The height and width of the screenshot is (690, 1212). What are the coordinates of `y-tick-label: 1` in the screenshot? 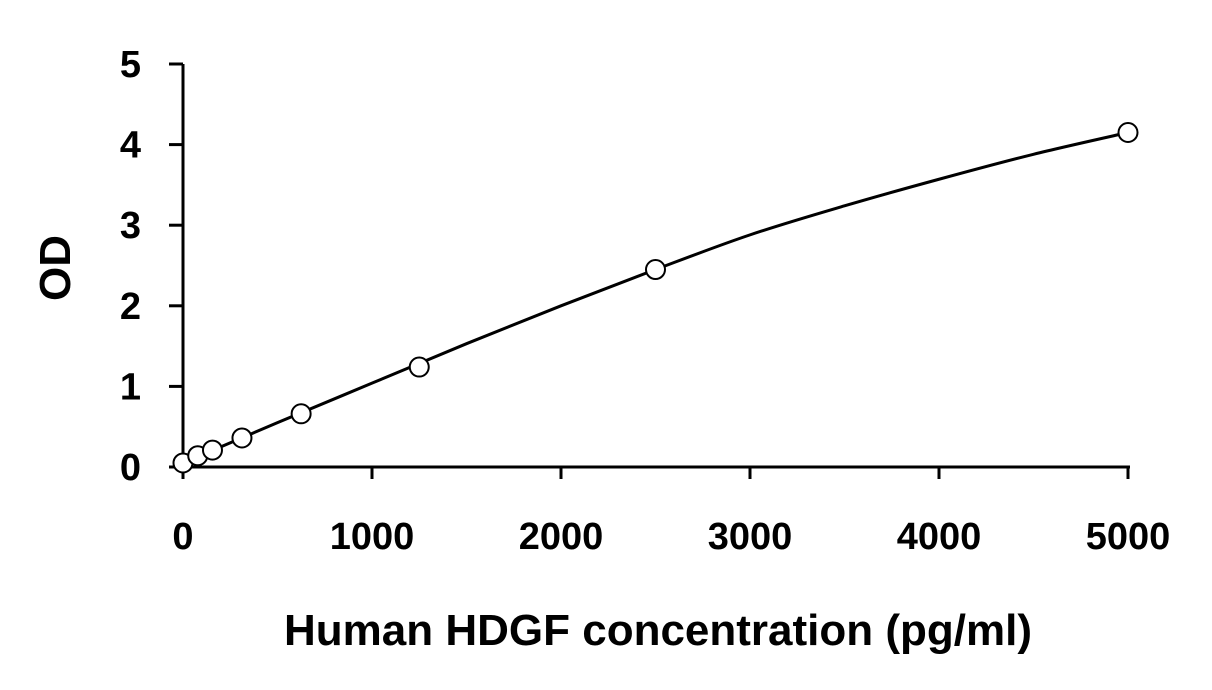 It's located at (130, 387).